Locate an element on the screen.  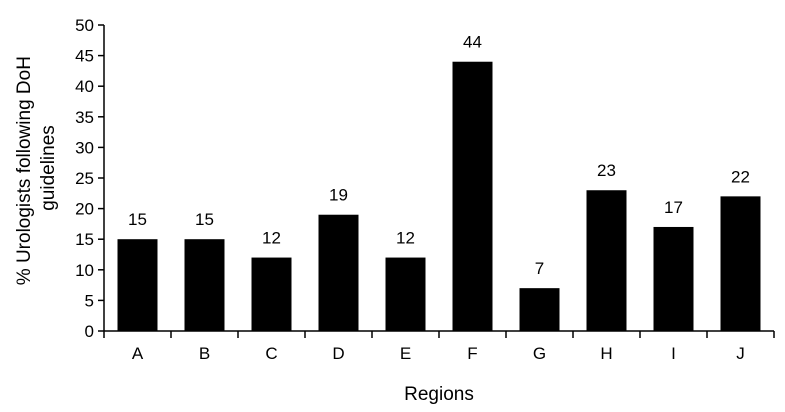
data-label-e: 12 is located at coordinates (405, 238).